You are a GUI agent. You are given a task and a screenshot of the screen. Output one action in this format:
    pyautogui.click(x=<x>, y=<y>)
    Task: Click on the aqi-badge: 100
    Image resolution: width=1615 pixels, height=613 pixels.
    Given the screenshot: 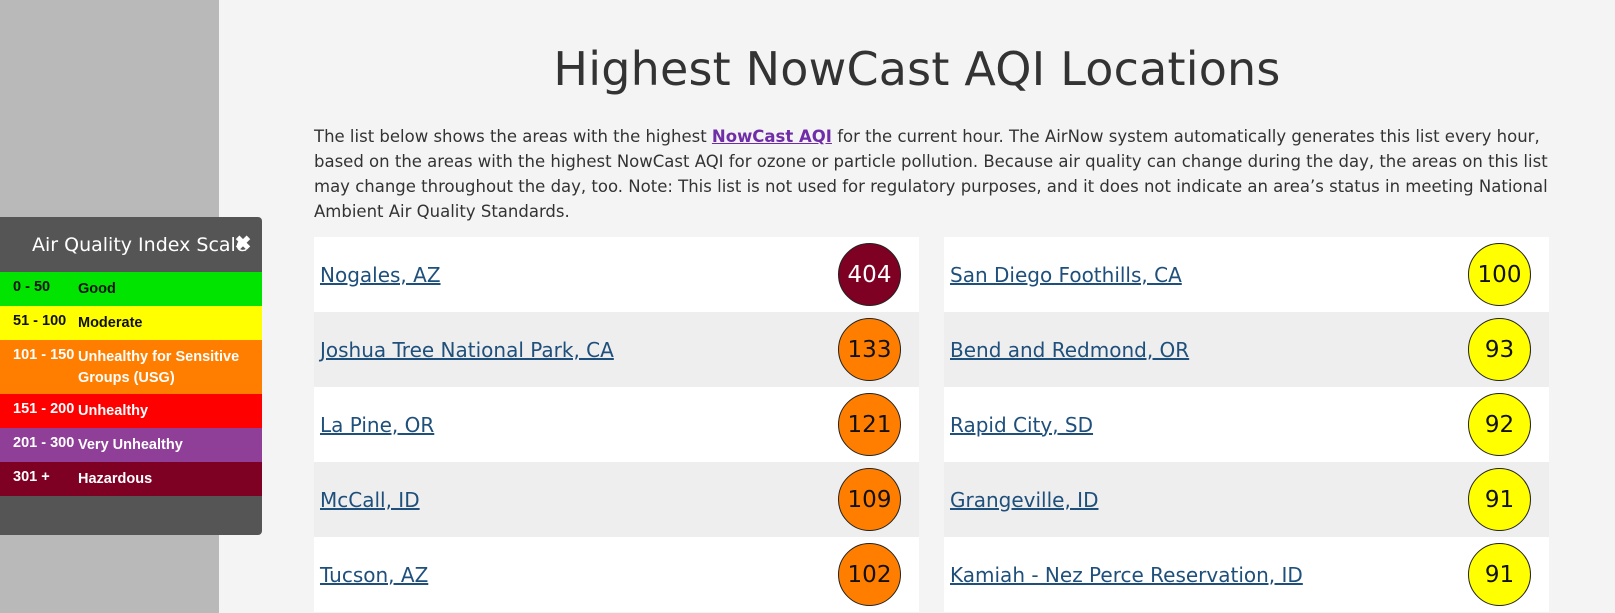 What is the action you would take?
    pyautogui.click(x=1499, y=274)
    